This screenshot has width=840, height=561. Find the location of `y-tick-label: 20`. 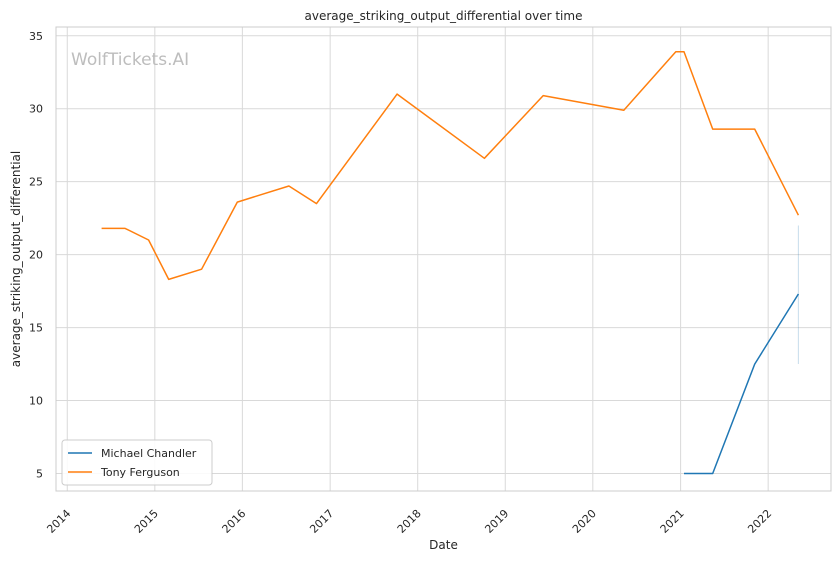

y-tick-label: 20 is located at coordinates (36, 255).